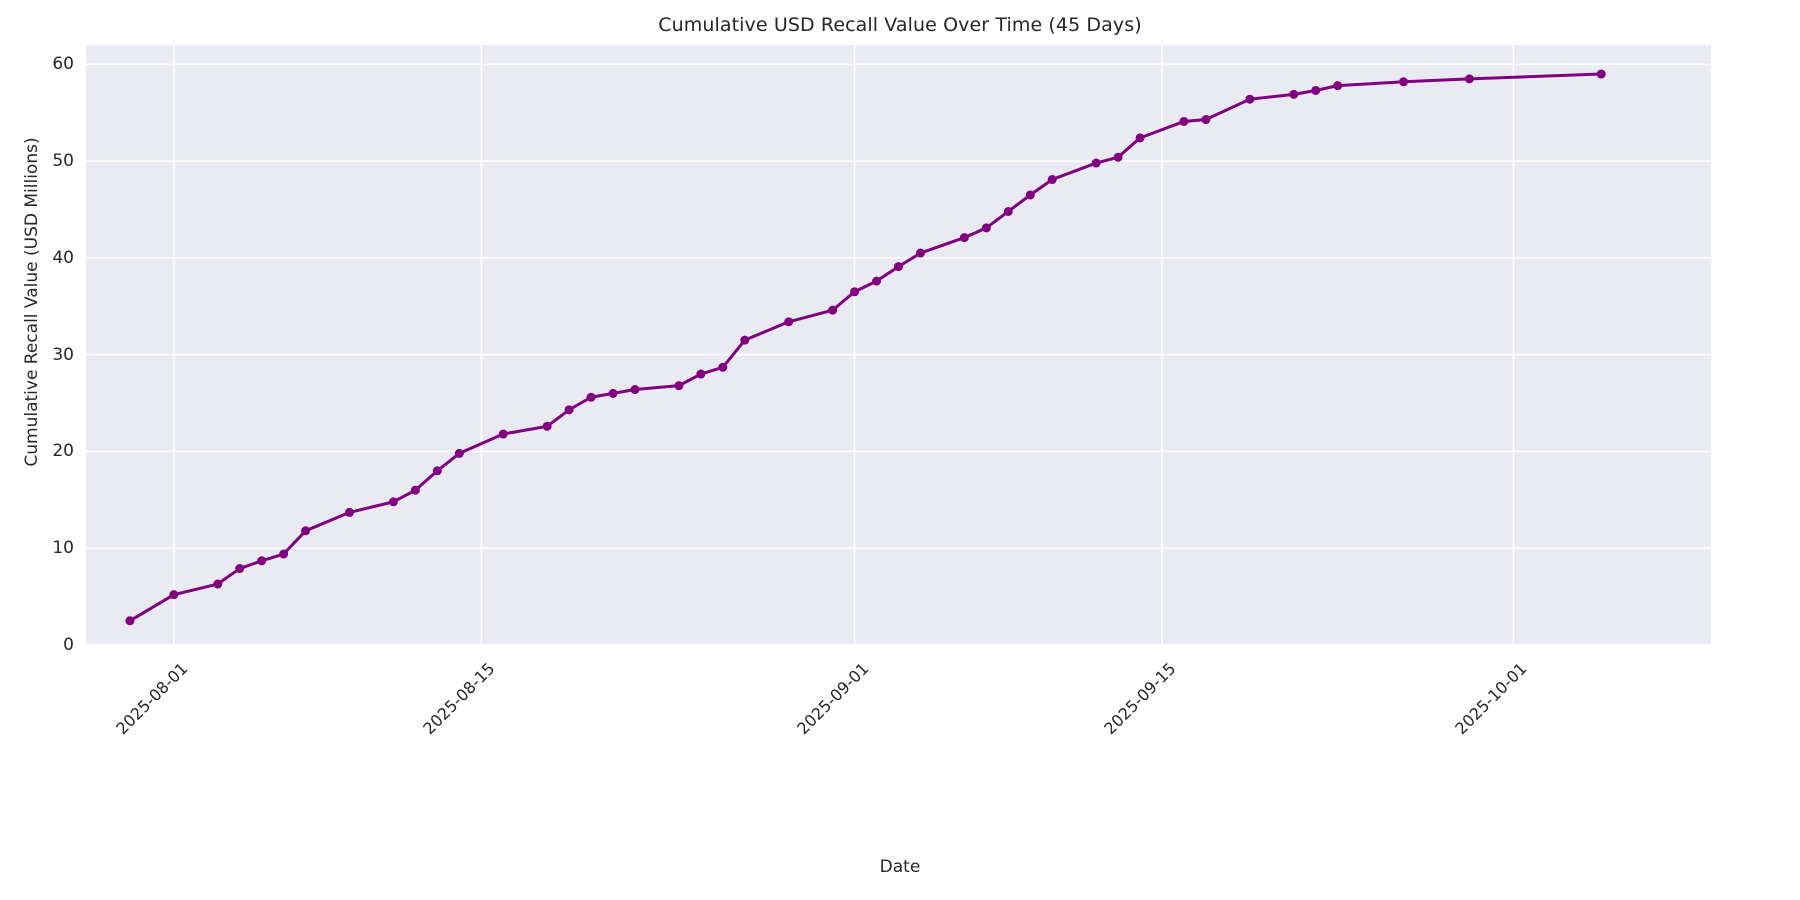 This screenshot has width=1800, height=900. What do you see at coordinates (68, 645) in the screenshot?
I see `y-axis-tick-label: 0` at bounding box center [68, 645].